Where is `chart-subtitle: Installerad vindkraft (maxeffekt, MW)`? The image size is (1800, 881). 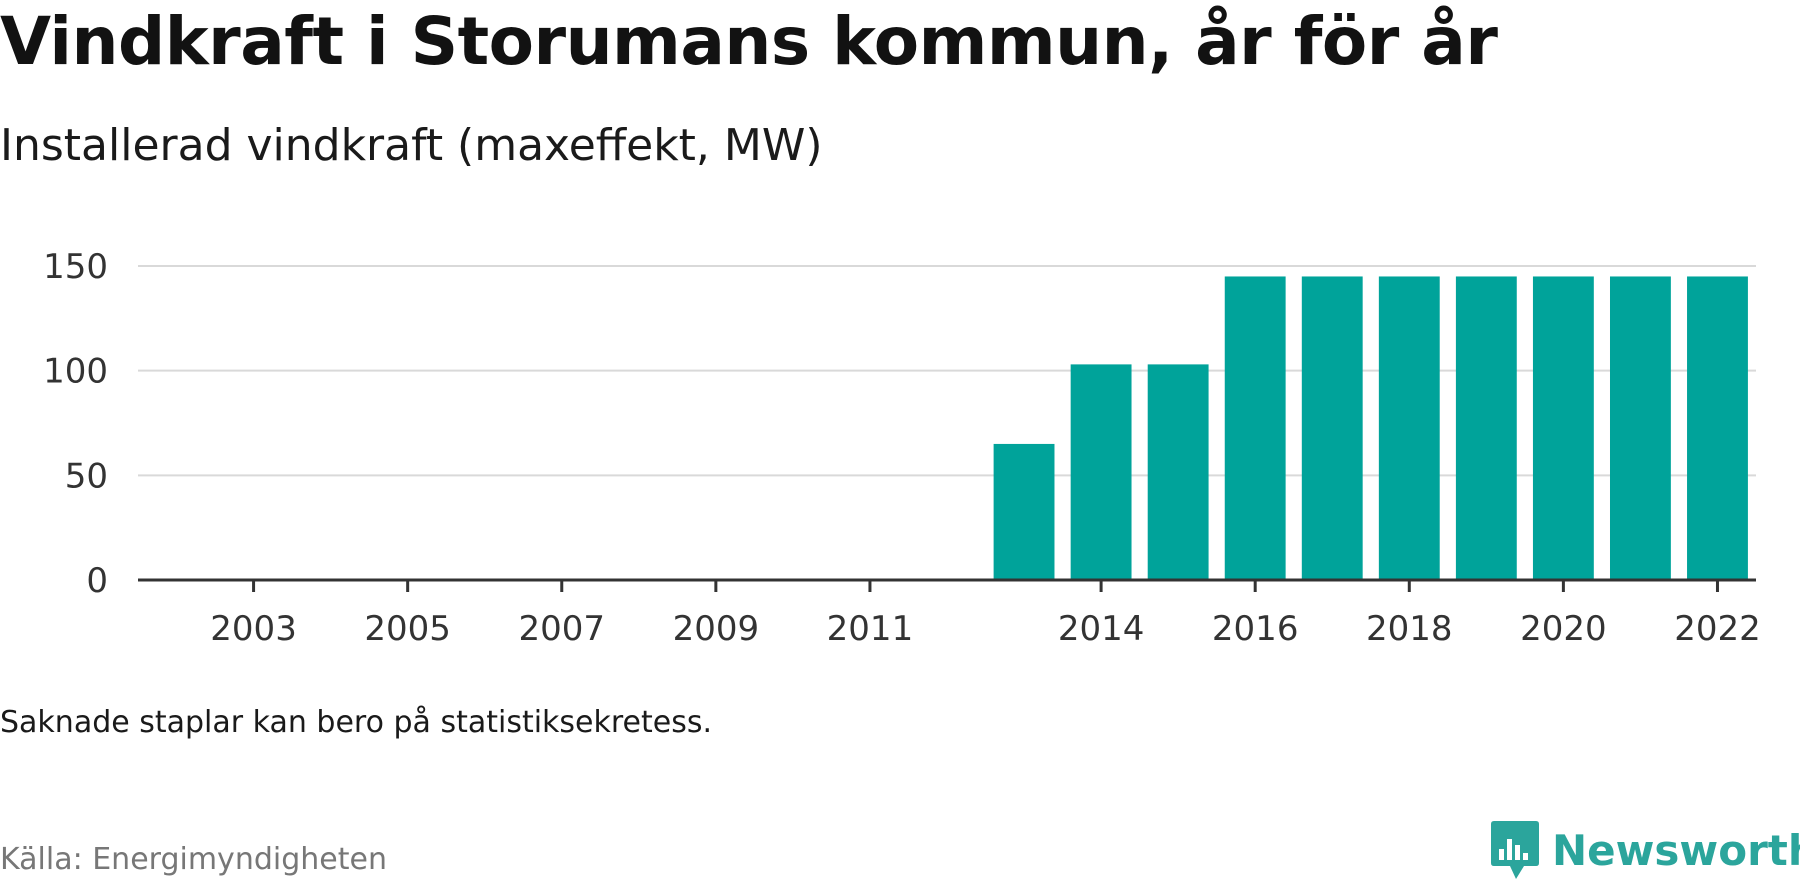 chart-subtitle: Installerad vindkraft (maxeffekt, MW) is located at coordinates (411, 145).